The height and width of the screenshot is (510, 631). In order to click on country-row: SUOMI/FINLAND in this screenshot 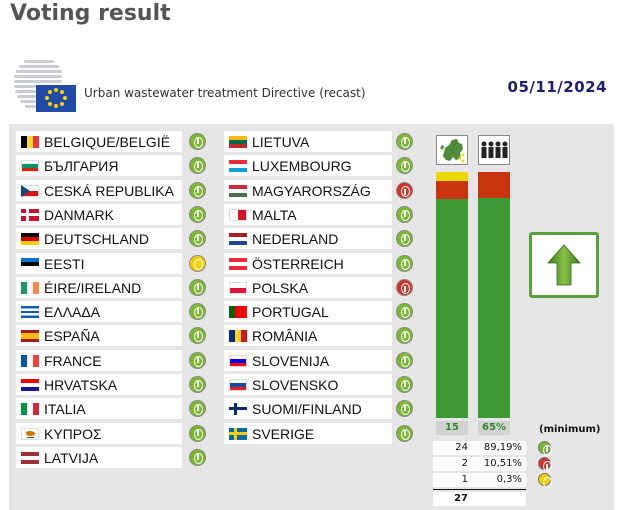, I will do `click(308, 408)`.